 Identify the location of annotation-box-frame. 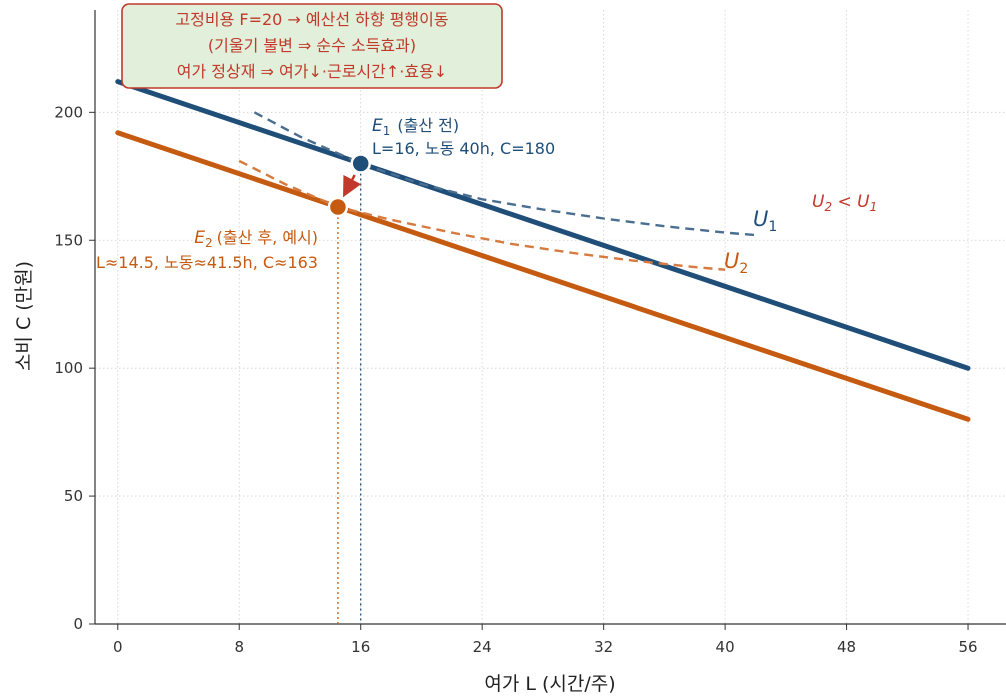
(312, 46).